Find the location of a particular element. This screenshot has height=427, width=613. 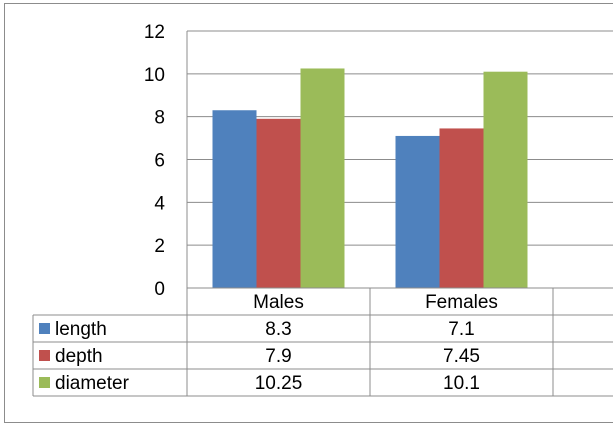

bar-depth-males is located at coordinates (278, 203).